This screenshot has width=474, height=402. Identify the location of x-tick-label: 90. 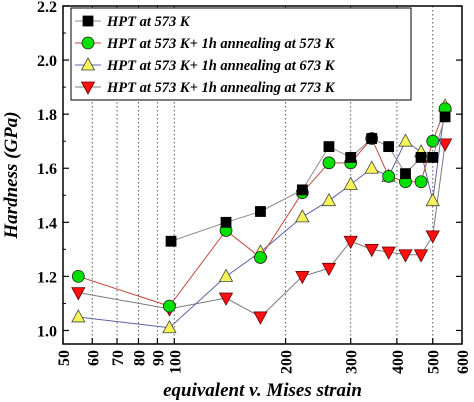
(158, 358).